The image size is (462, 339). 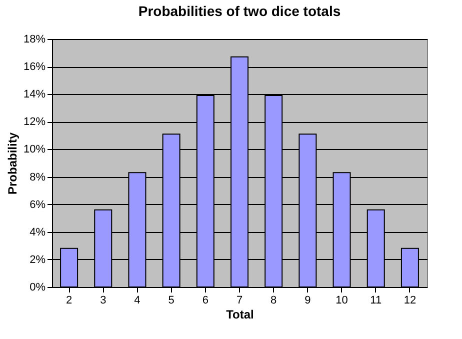 What do you see at coordinates (342, 300) in the screenshot?
I see `x-tick-label: 10` at bounding box center [342, 300].